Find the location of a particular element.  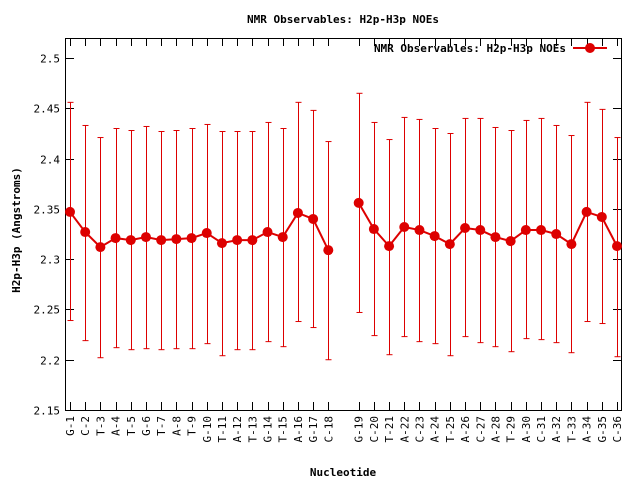

y-tick-label: 2.4 is located at coordinates (50, 160).